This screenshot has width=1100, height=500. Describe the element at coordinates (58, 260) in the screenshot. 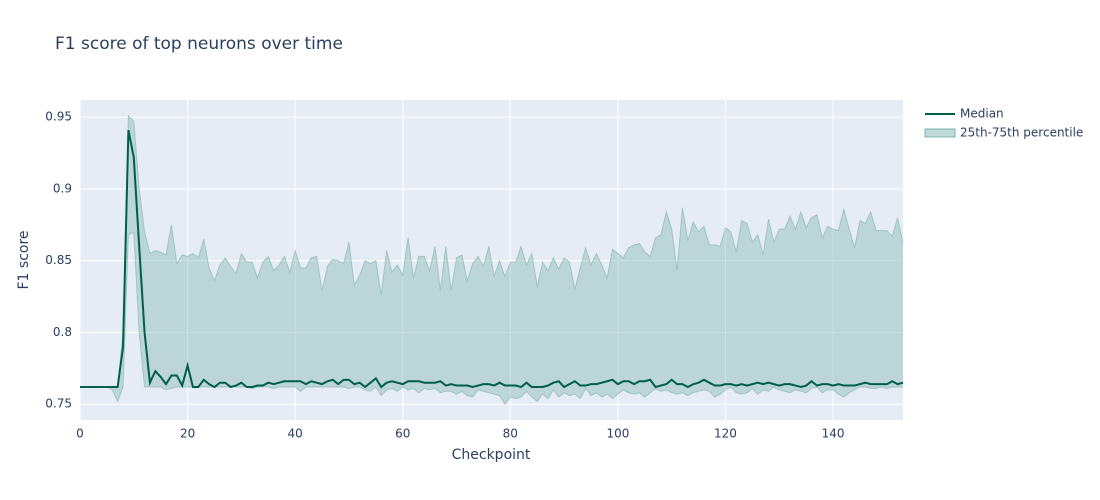

I see `y-tick-label: 0.85` at that location.